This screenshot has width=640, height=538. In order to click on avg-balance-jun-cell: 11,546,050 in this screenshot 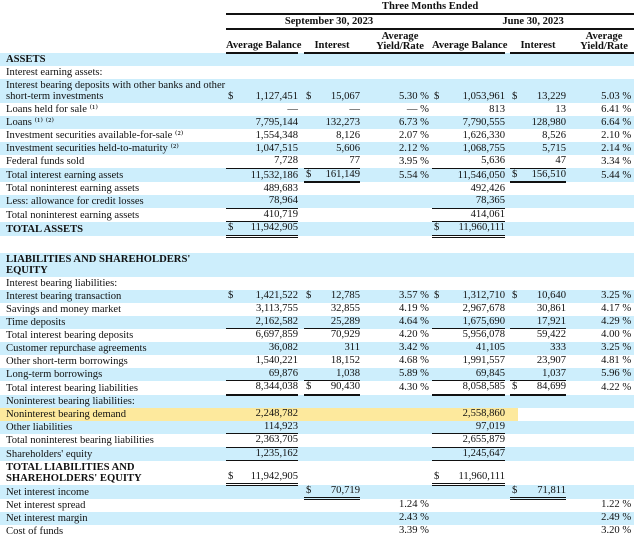, I will do `click(475, 175)`.